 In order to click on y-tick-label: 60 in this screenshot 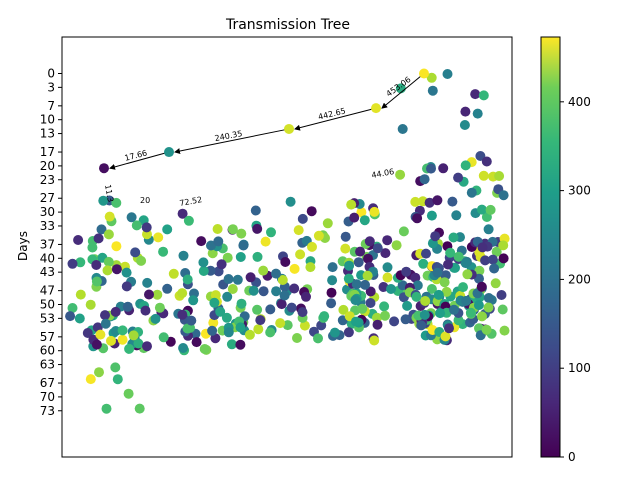, I will do `click(47, 351)`.